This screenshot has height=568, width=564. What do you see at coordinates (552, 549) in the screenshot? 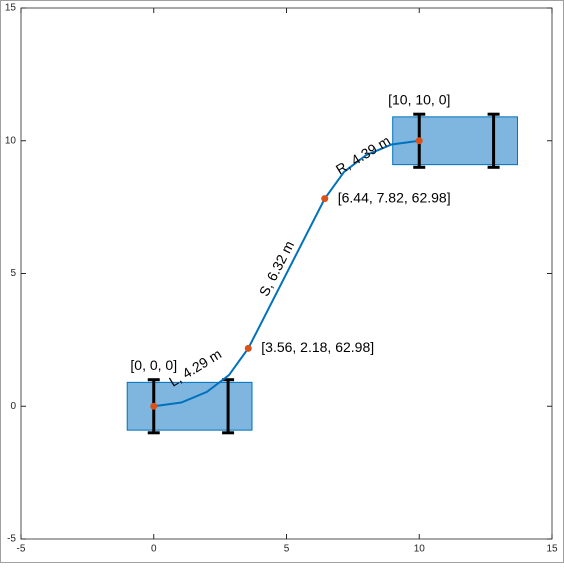
I see `x-tick-label: 15` at bounding box center [552, 549].